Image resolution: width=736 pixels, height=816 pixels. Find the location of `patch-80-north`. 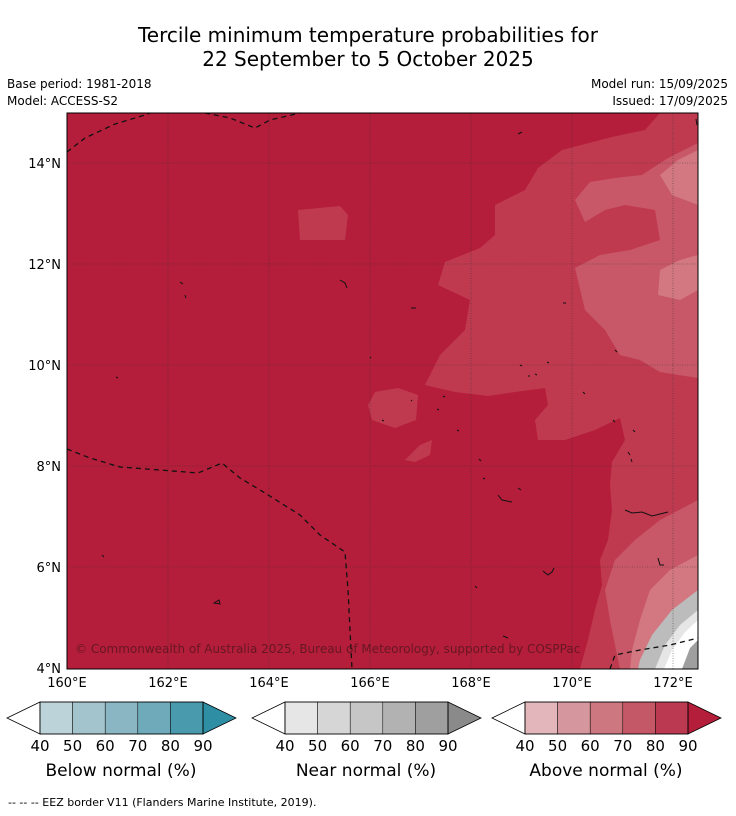

patch-80-north is located at coordinates (323, 223).